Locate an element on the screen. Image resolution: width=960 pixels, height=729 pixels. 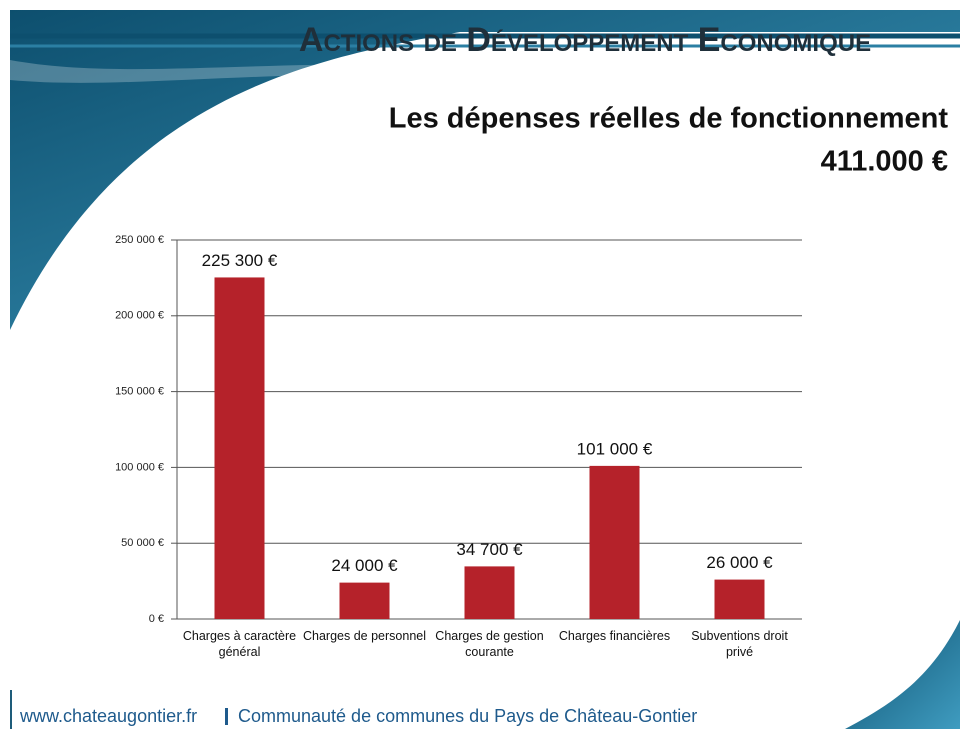
swoosh-highlight is located at coordinates (230, 71).